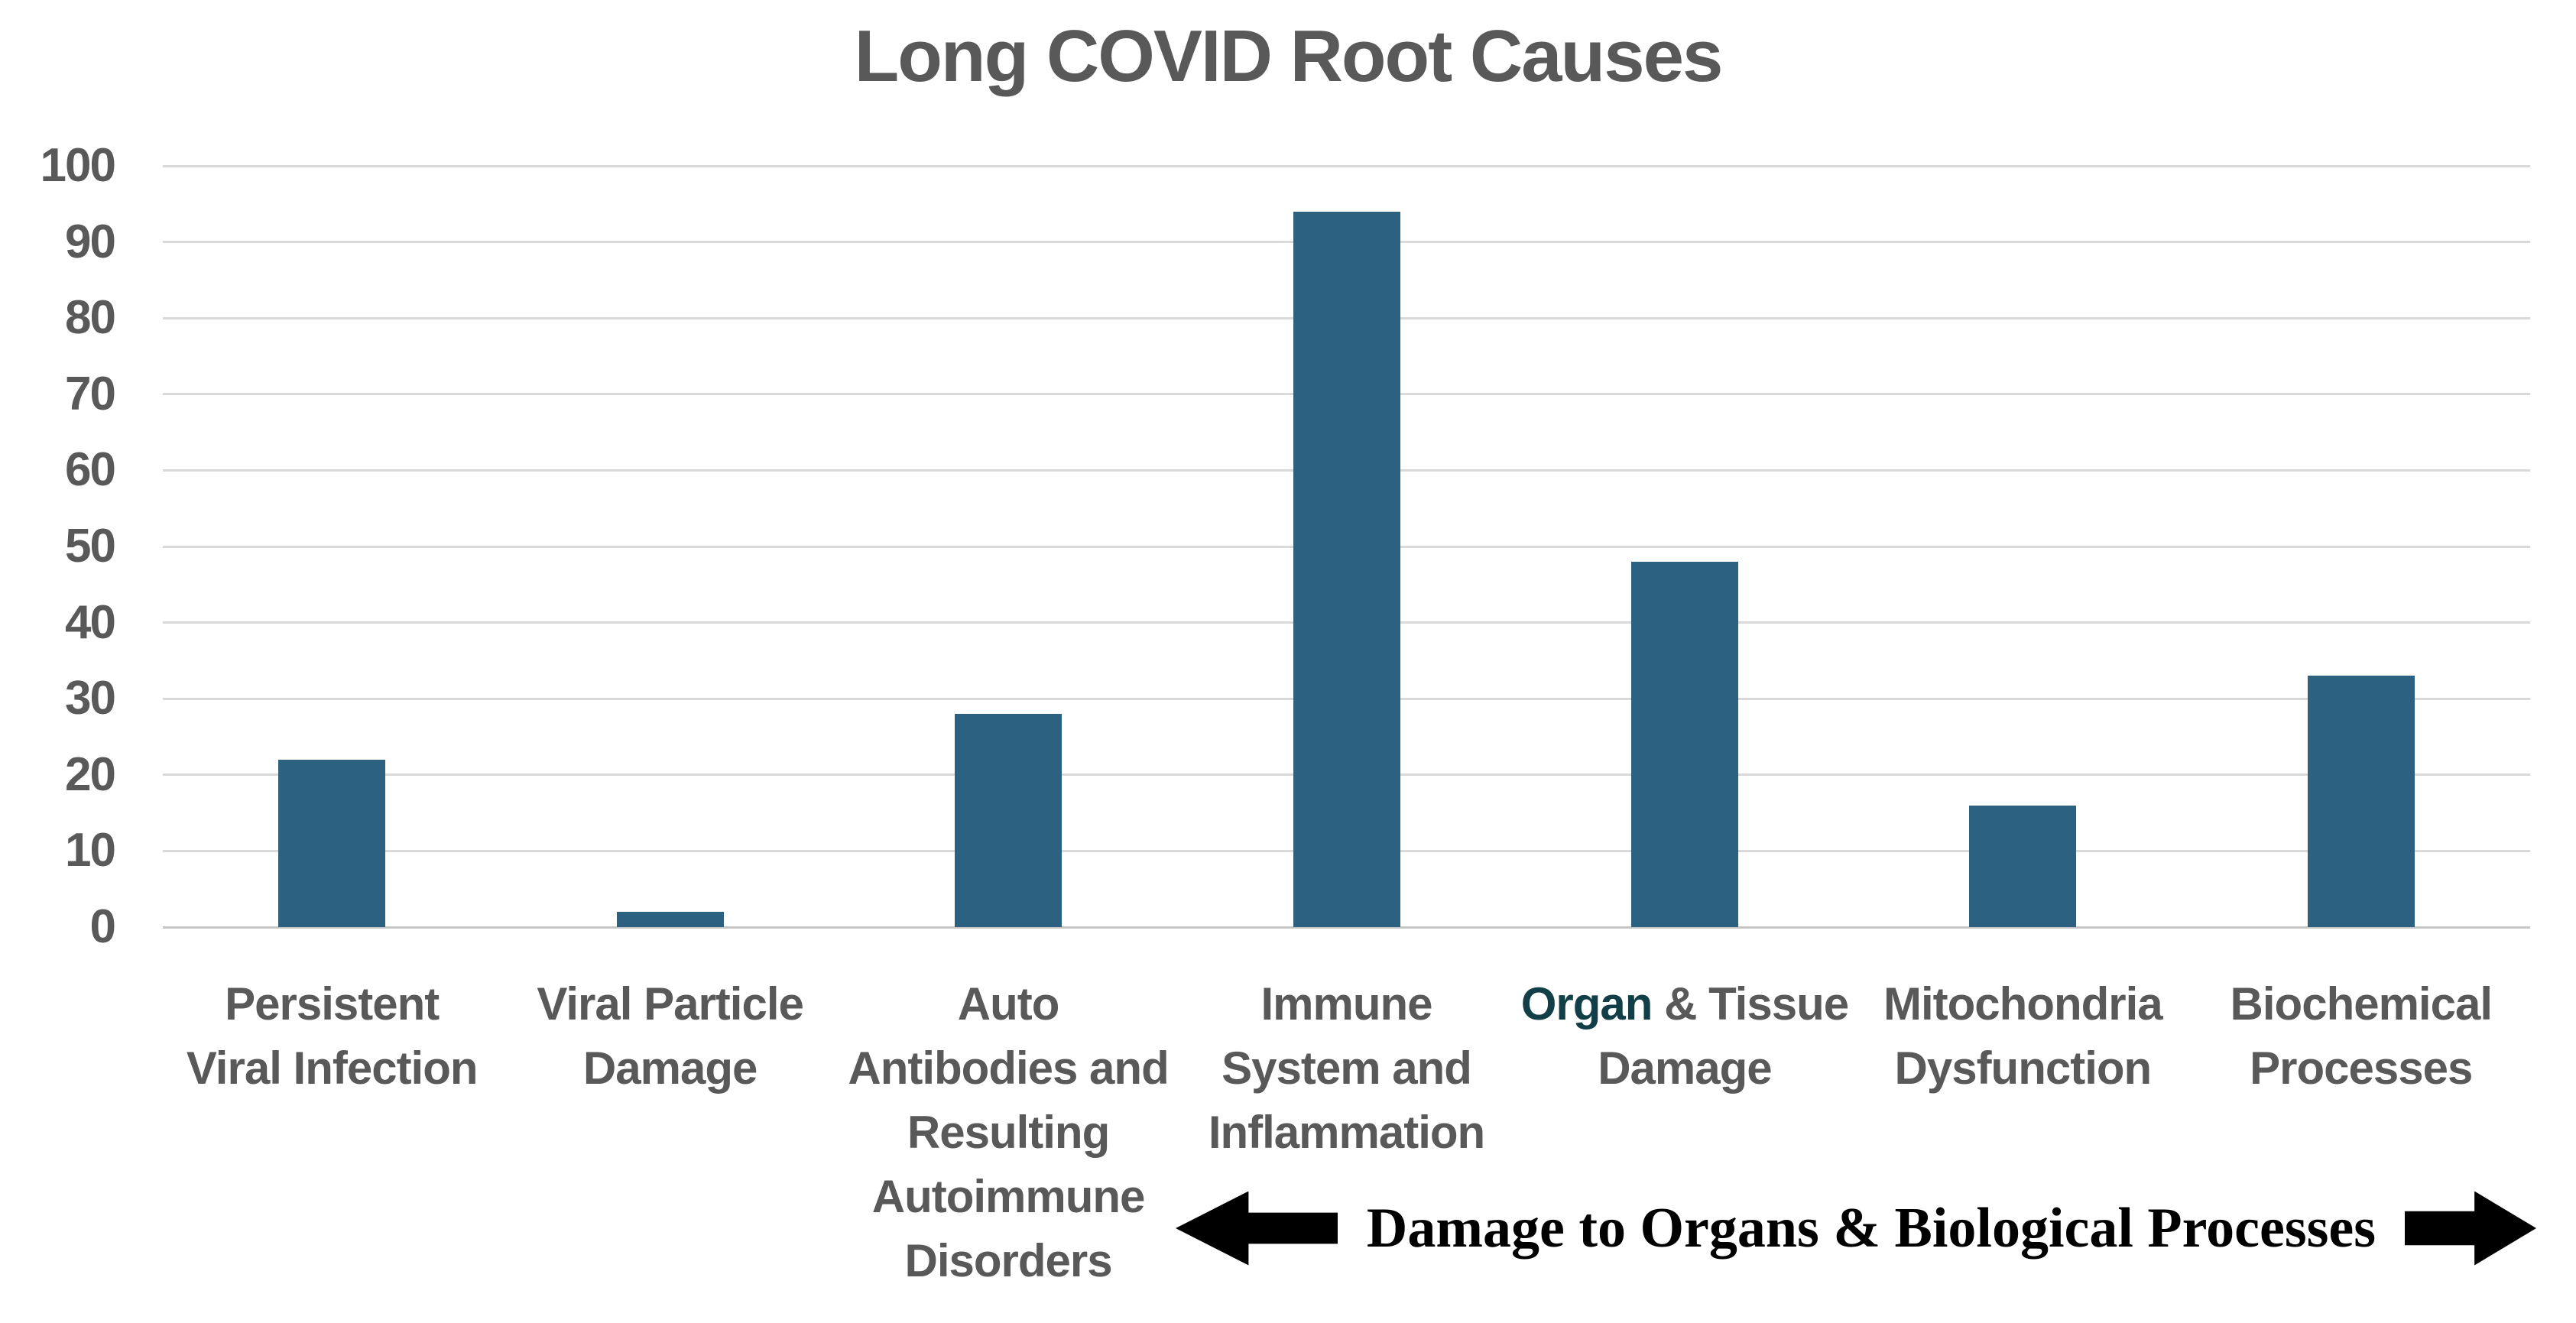  Describe the element at coordinates (1008, 1260) in the screenshot. I see `category-label-line: Disorders` at that location.